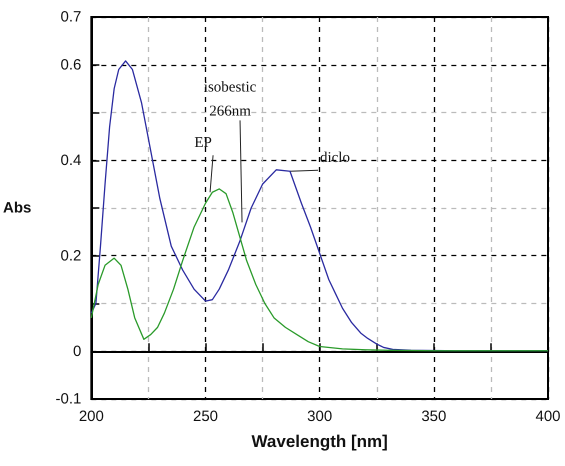  Describe the element at coordinates (71, 65) in the screenshot. I see `y-tick-label: 0.6` at that location.